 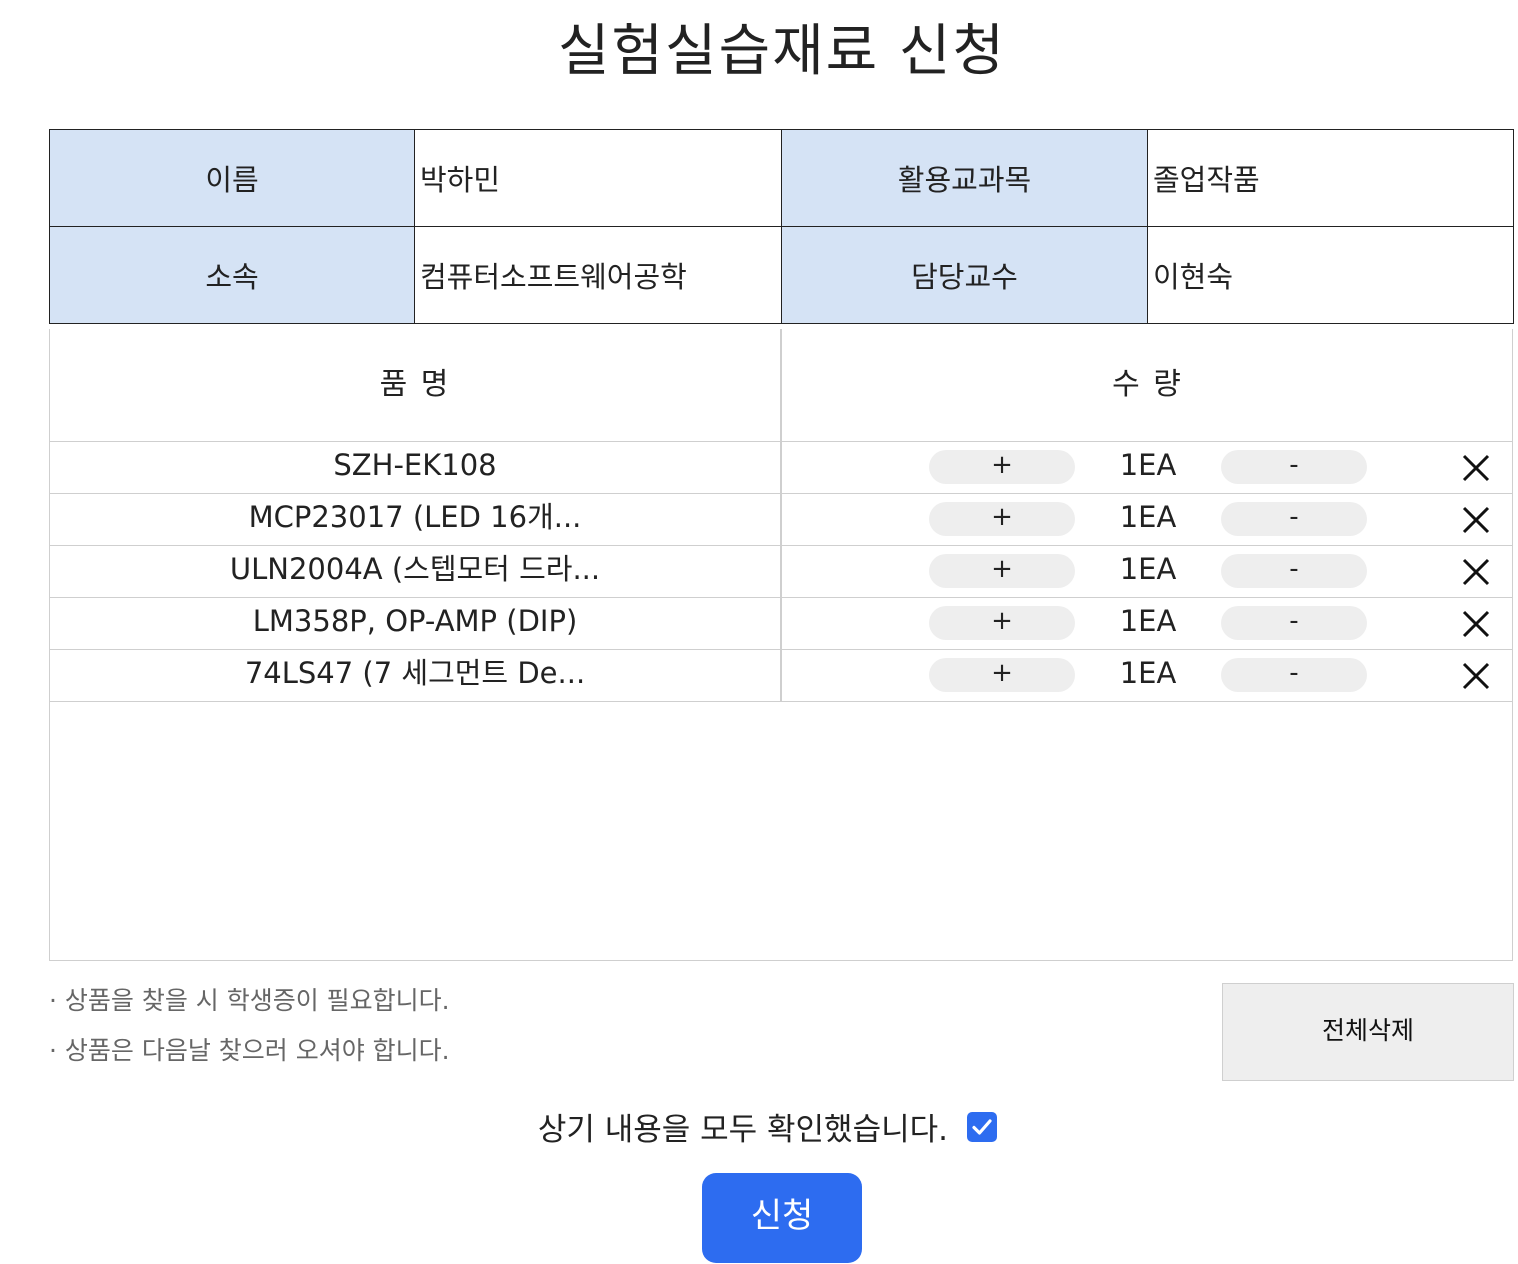 What do you see at coordinates (742, 1130) in the screenshot?
I see `confirm-label: 상기 내용을 모두 확인했습니다.` at bounding box center [742, 1130].